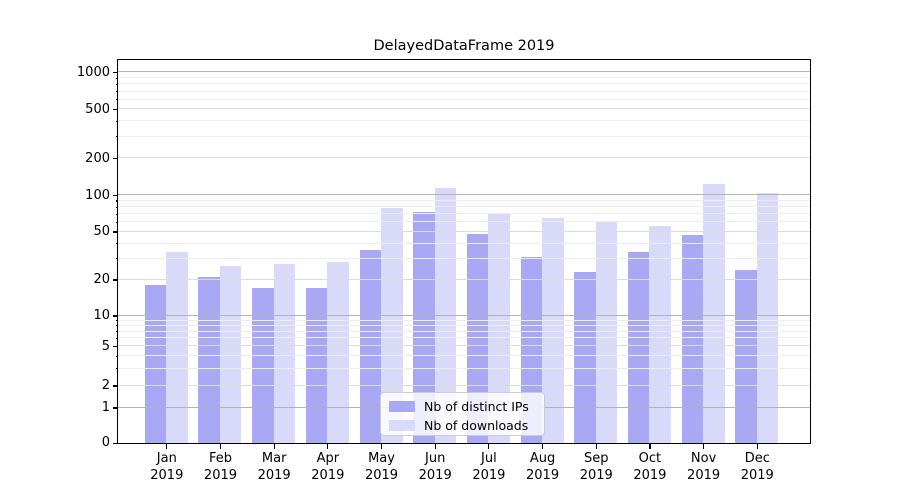 This screenshot has width=900, height=500. What do you see at coordinates (328, 467) in the screenshot?
I see `x-tick-label-apr: Apr 2019` at bounding box center [328, 467].